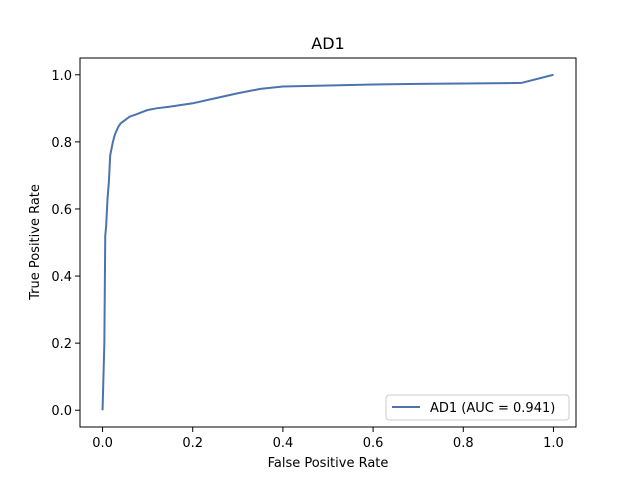 Image resolution: width=640 pixels, height=480 pixels. Describe the element at coordinates (373, 443) in the screenshot. I see `x-tick-label: 0.6` at that location.